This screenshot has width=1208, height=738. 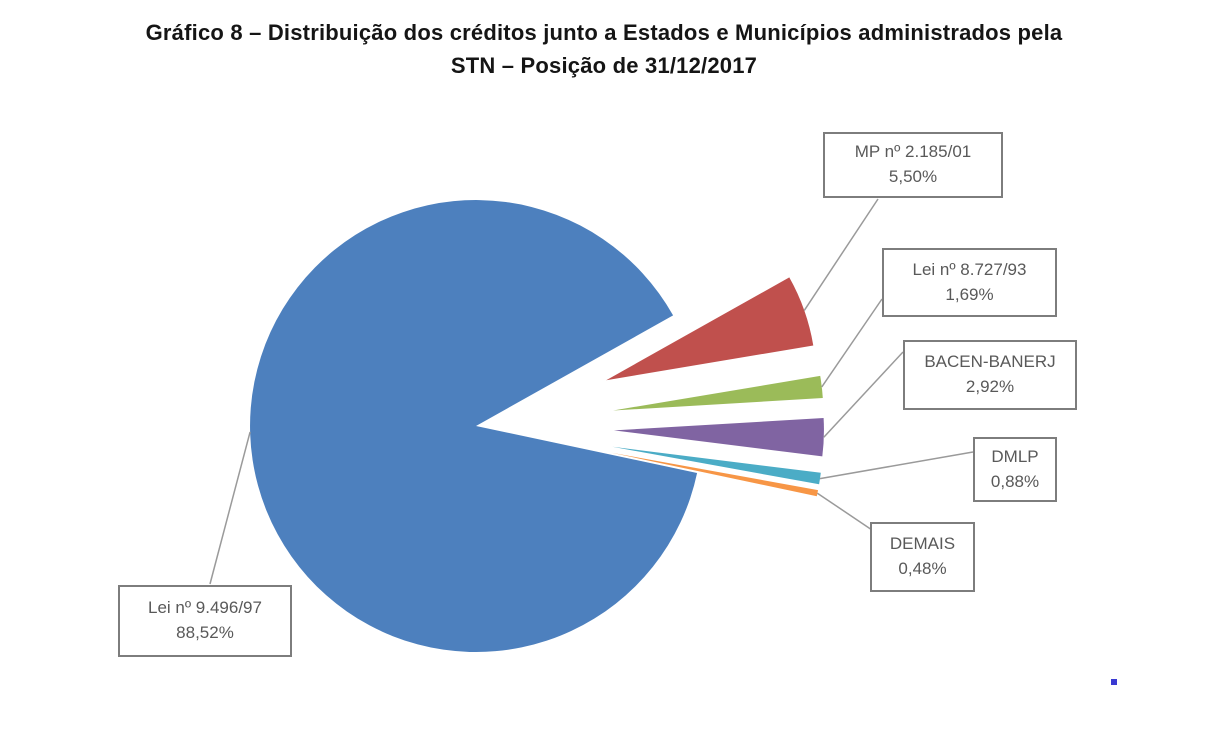 I want to click on chart-title-line2: STN – Posição de 31/12/2017, so click(x=604, y=65).